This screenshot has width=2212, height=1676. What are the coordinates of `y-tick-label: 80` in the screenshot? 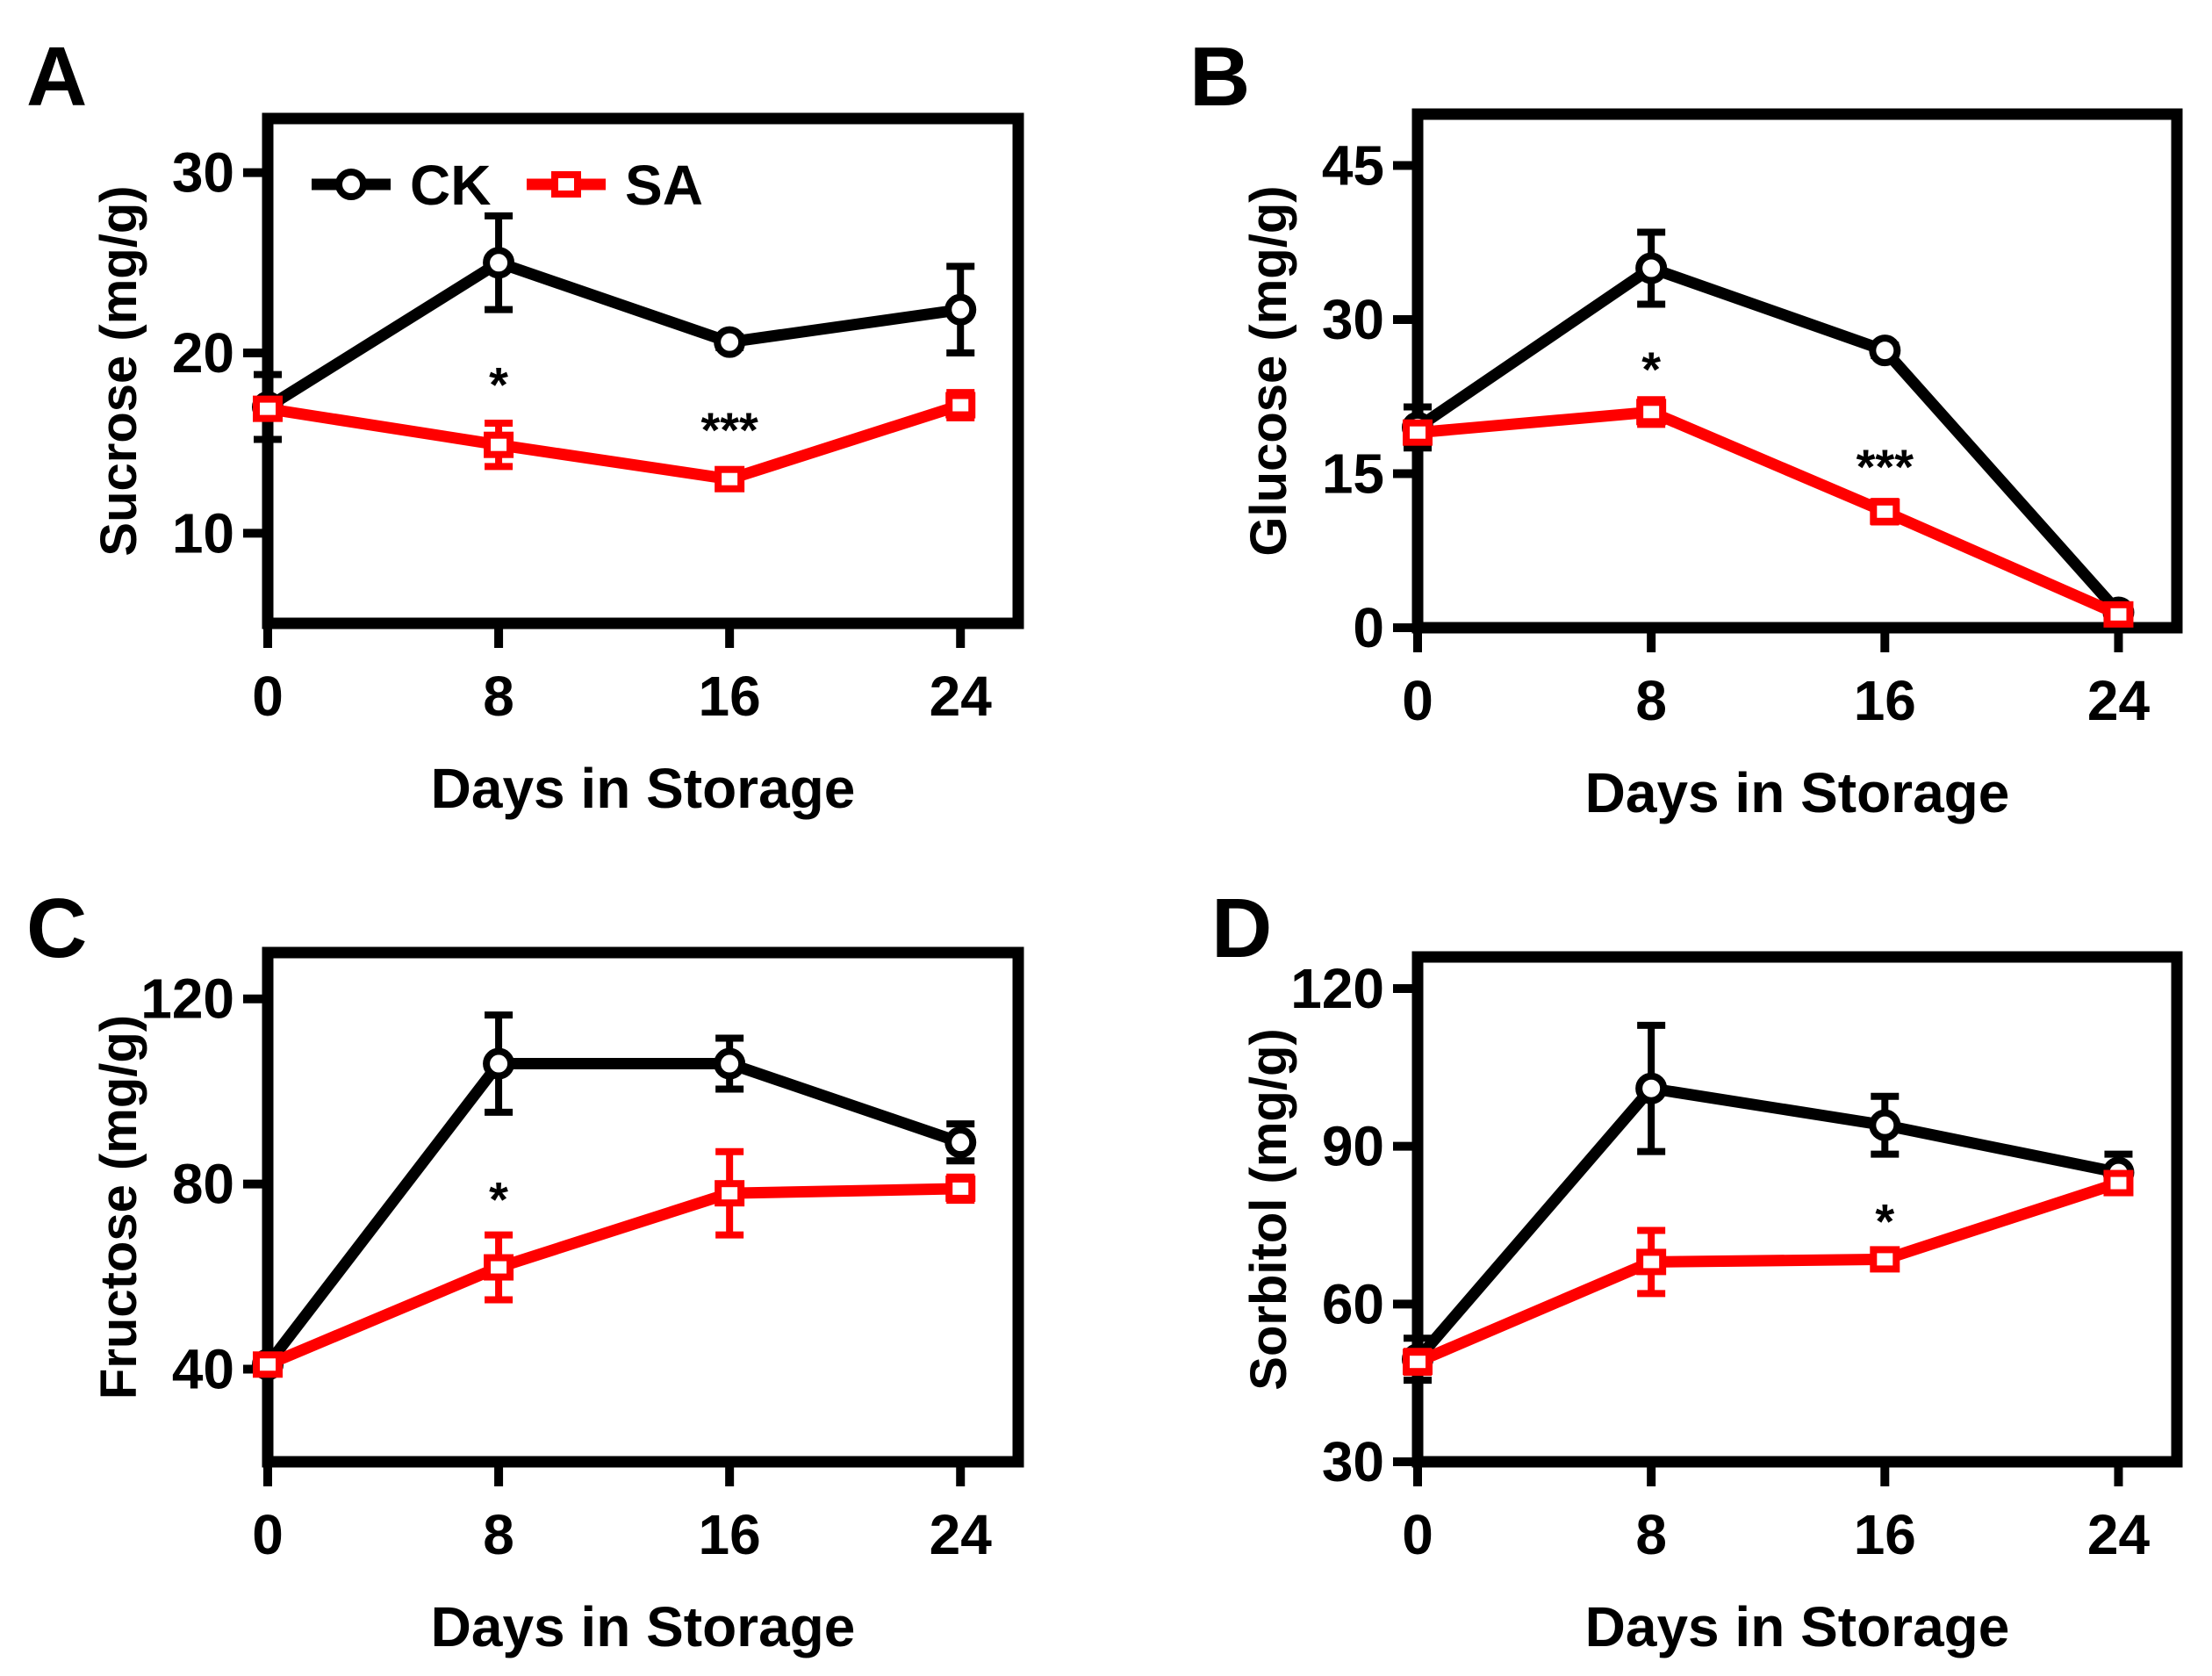 It's located at (203, 1184).